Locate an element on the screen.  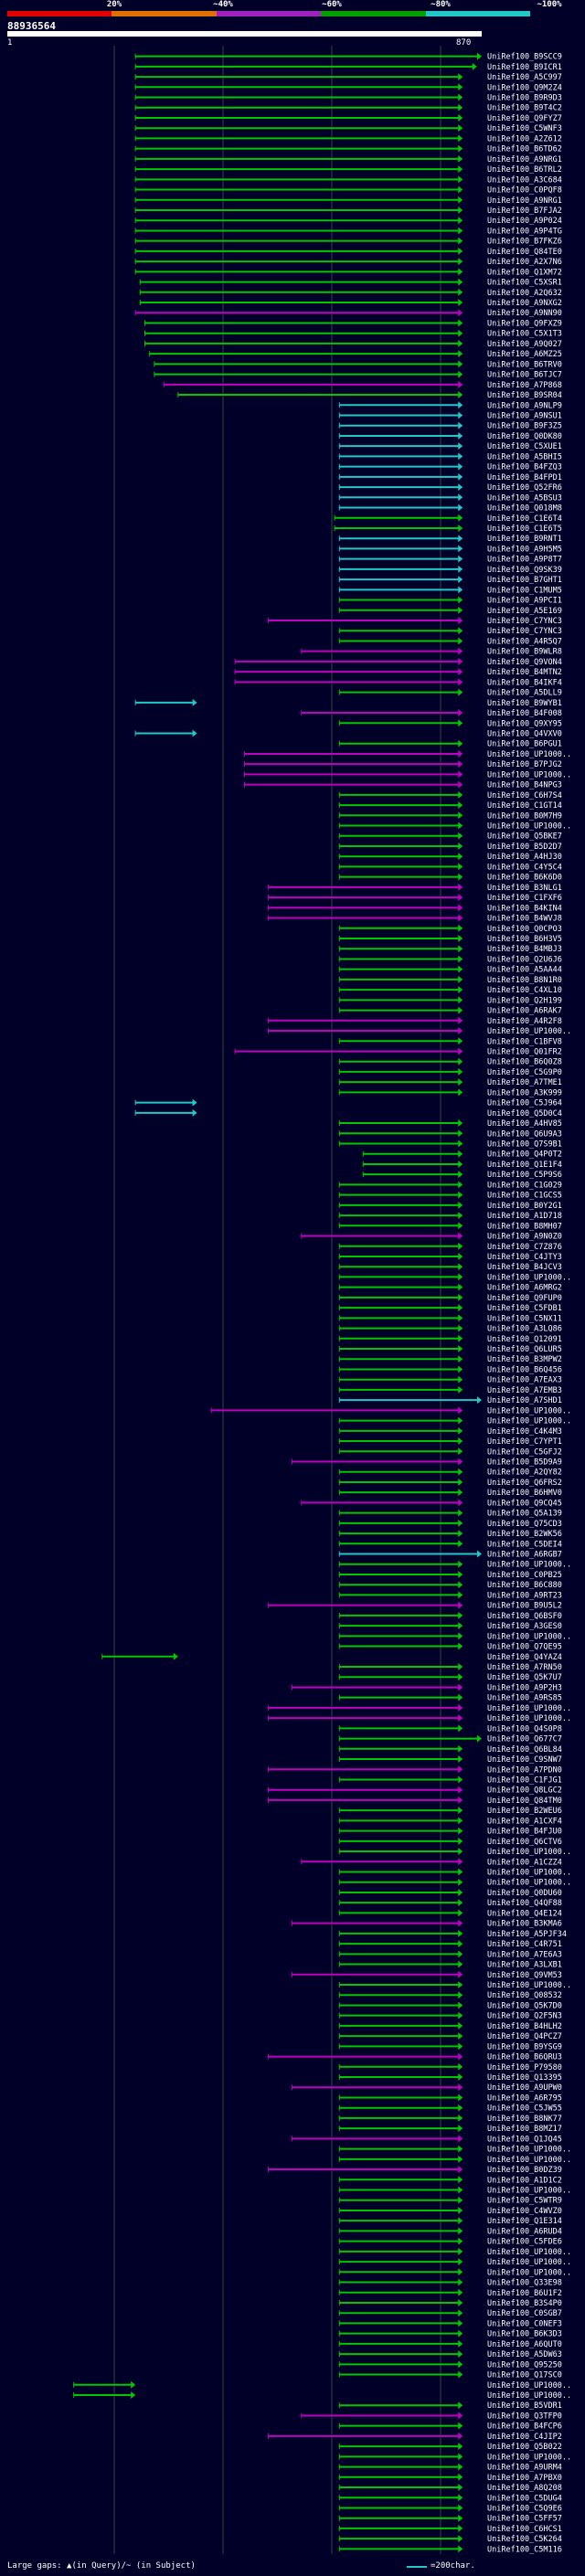
hit-label: UniRef100_C0SGB7 is located at coordinates (524, 2313).